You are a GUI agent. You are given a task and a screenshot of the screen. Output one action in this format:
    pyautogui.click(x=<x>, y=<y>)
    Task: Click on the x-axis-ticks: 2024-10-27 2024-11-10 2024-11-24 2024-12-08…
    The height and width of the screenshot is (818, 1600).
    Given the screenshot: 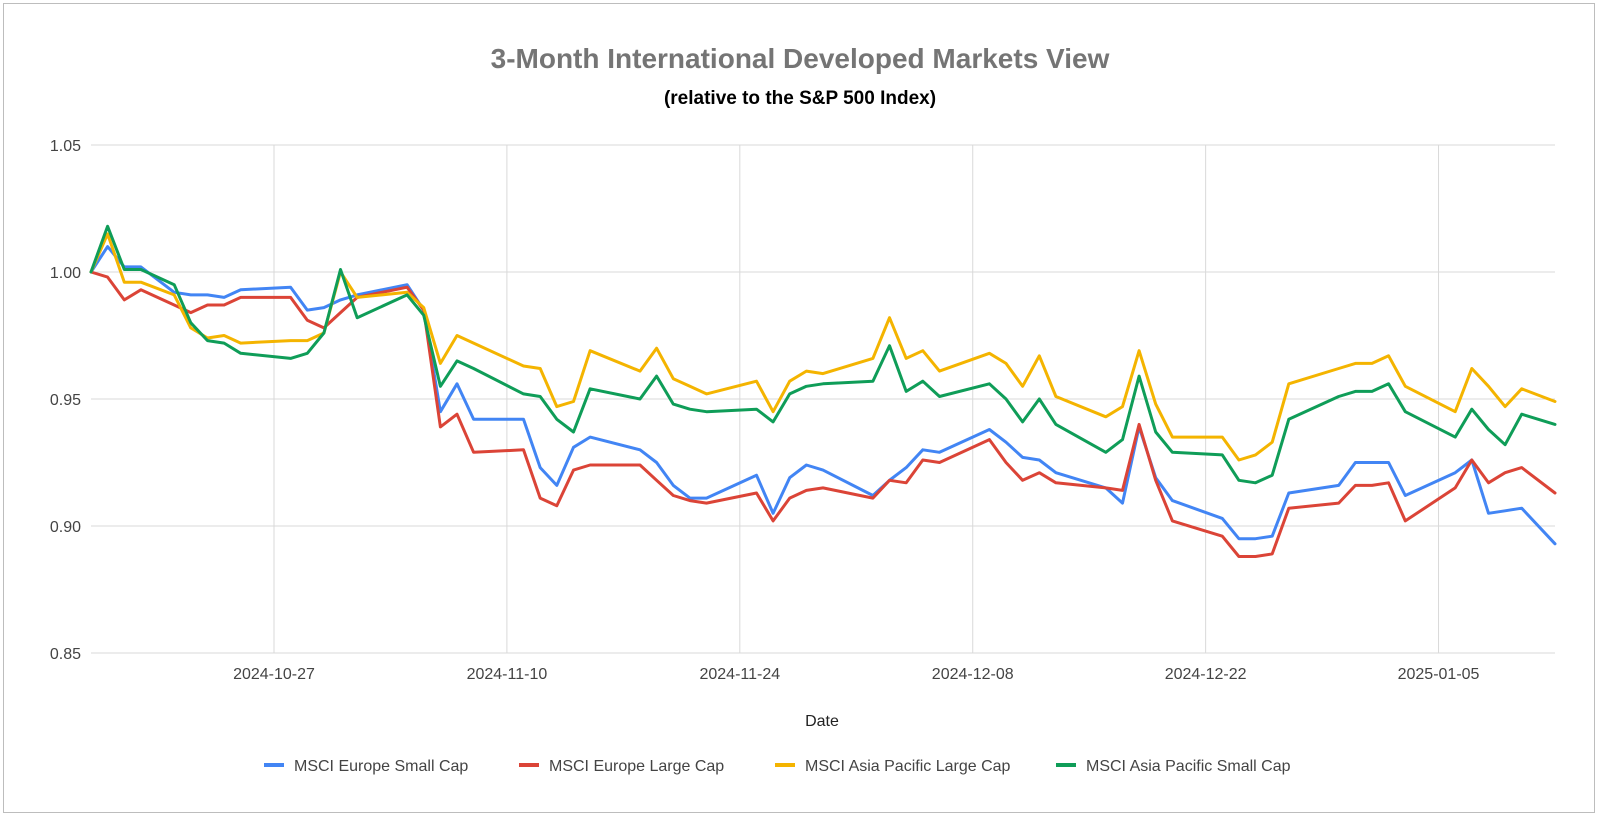 What is the action you would take?
    pyautogui.click(x=856, y=674)
    